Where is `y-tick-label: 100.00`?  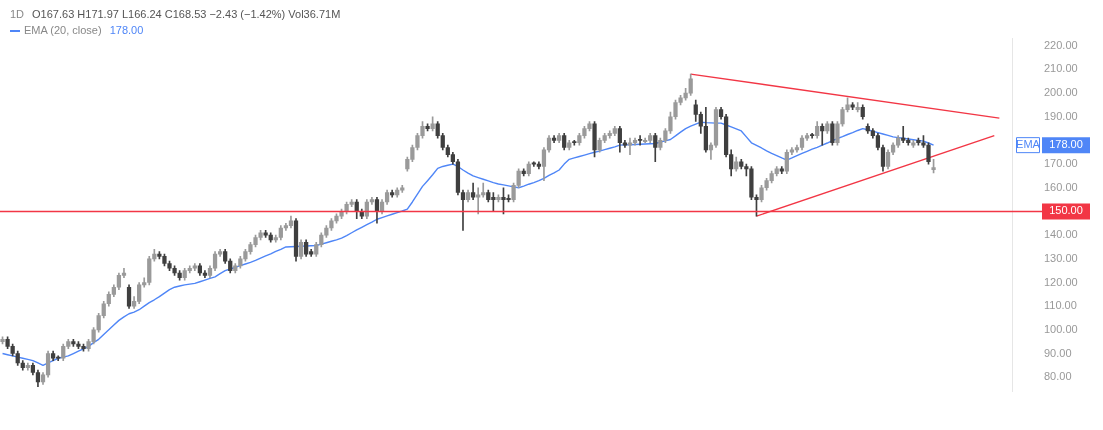 y-tick-label: 100.00 is located at coordinates (1061, 328).